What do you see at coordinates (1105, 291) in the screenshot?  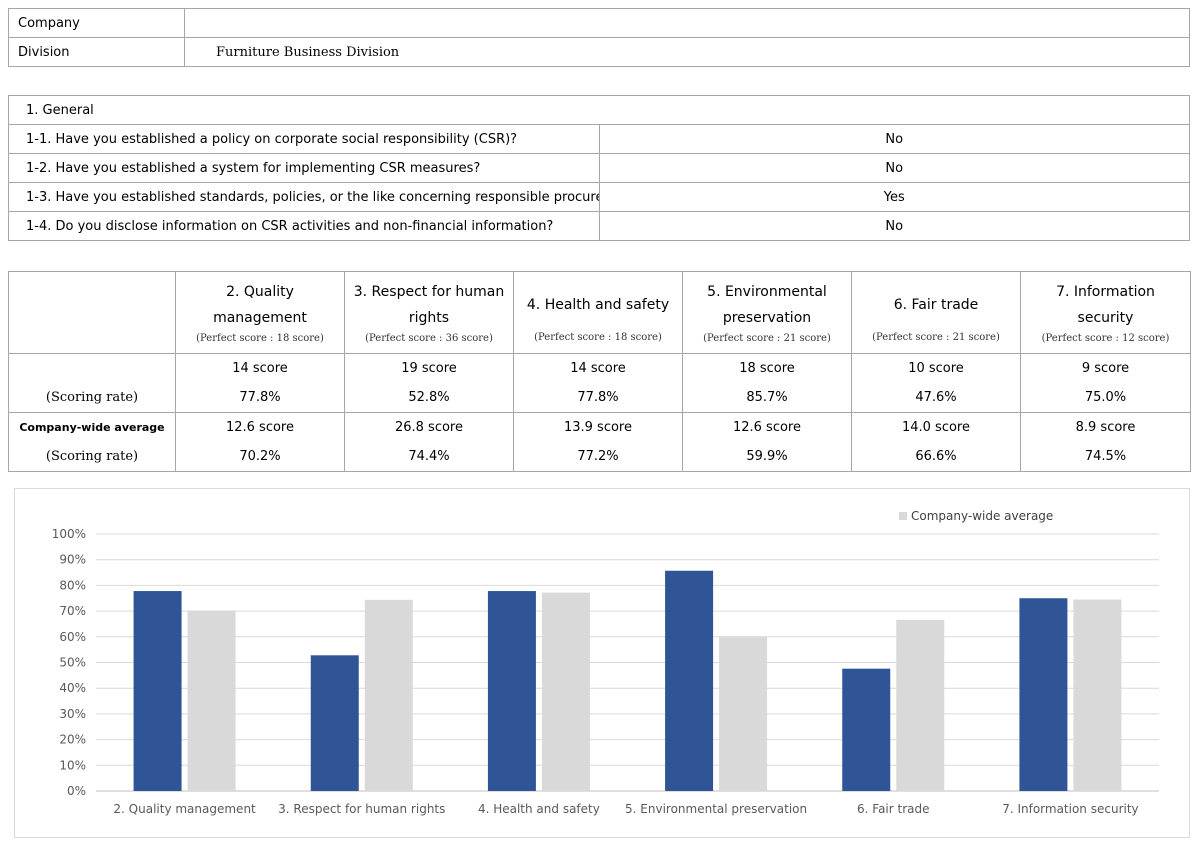 I see `category-title-line1: 7. Information` at bounding box center [1105, 291].